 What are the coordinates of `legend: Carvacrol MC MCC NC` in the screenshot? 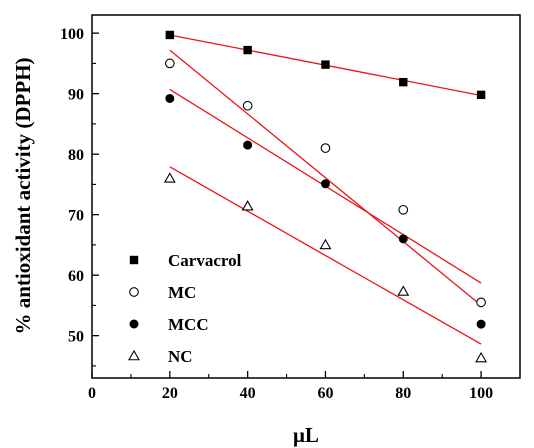 It's located at (185, 308).